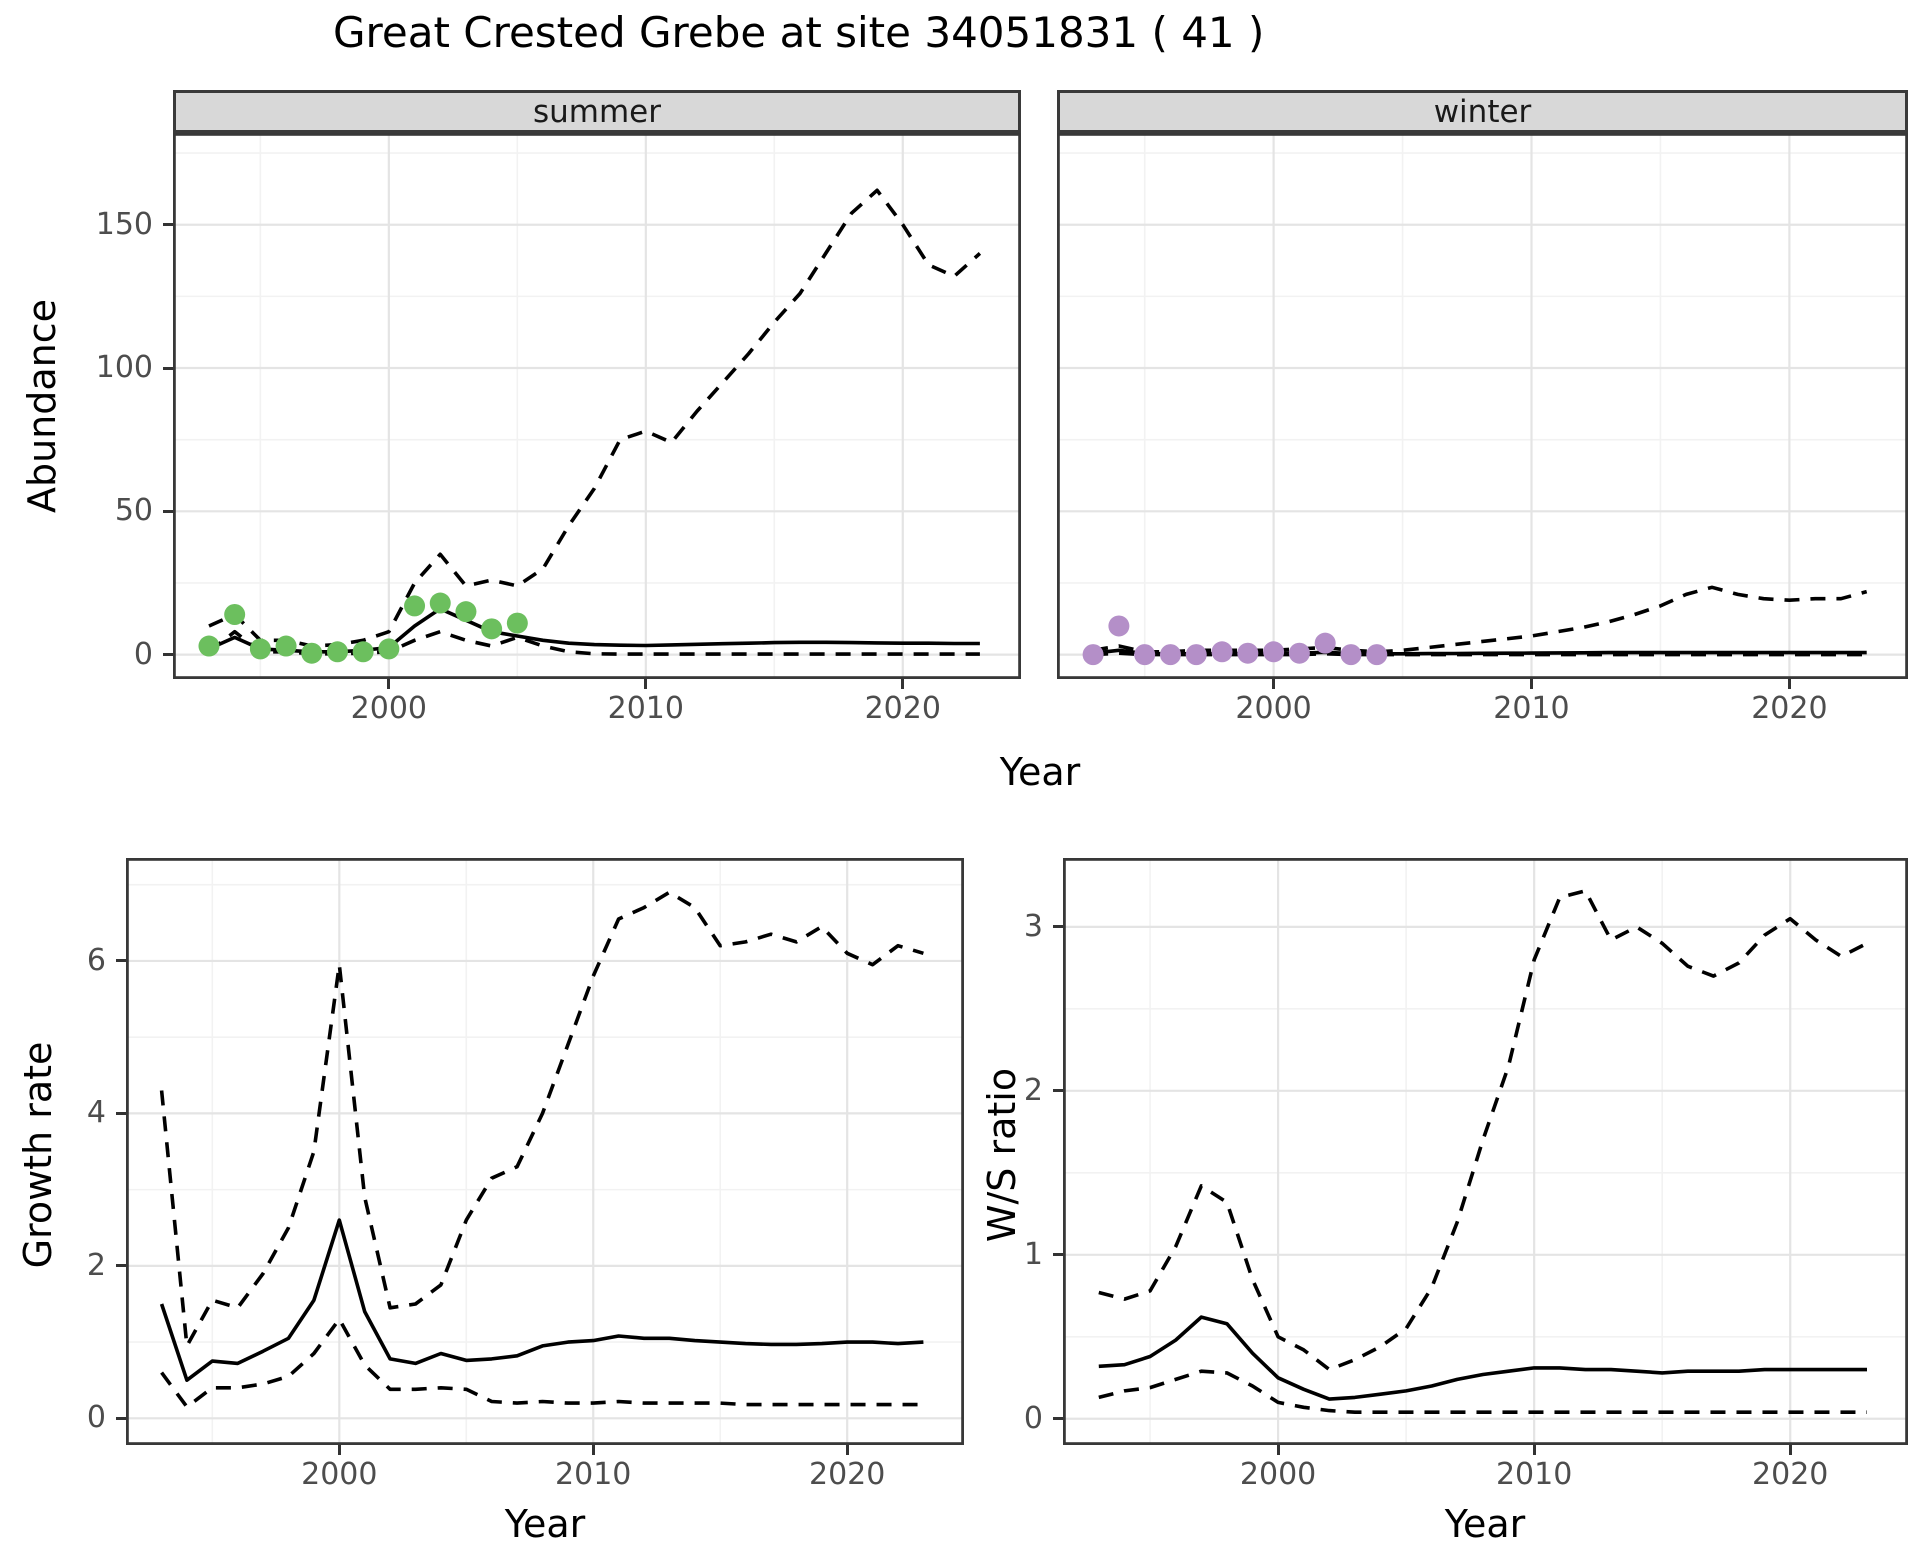  I want to click on facet-strip-summer-label: summer, so click(596, 111).